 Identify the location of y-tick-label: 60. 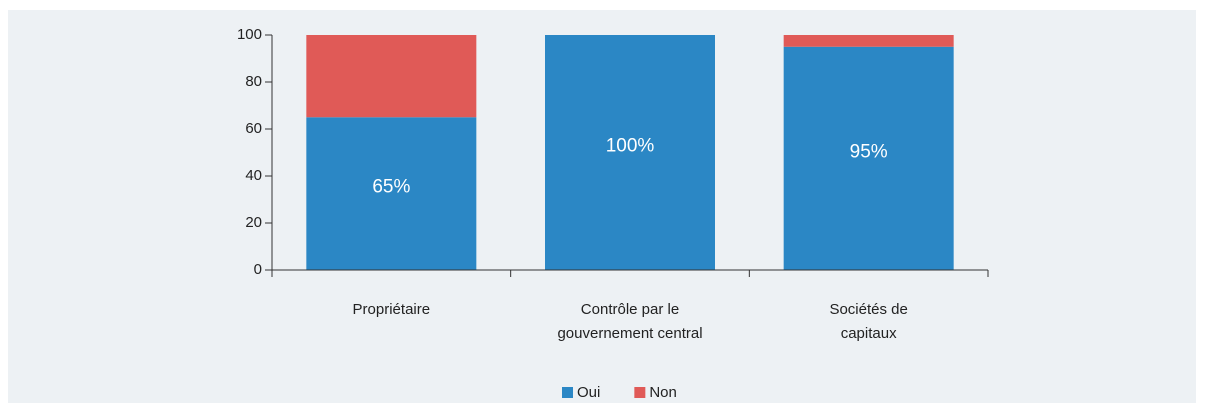
(253, 128).